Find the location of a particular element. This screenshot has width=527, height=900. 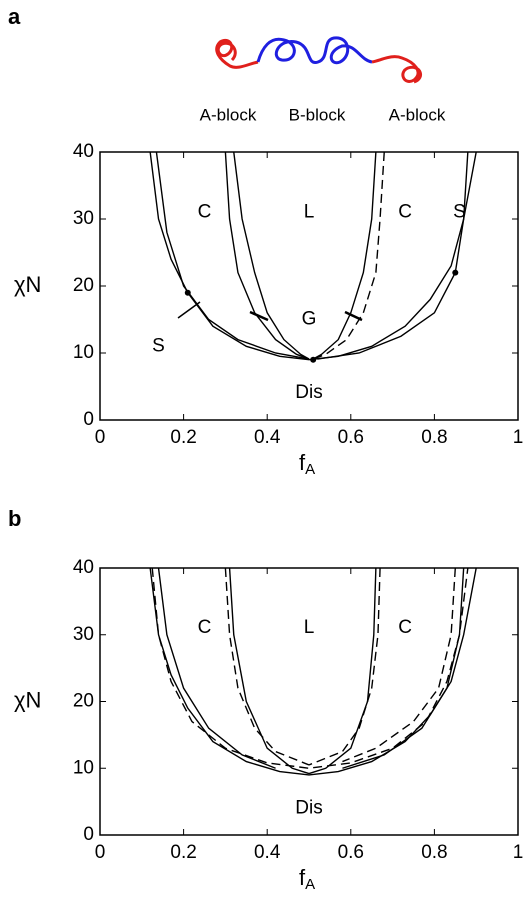

polymer-cartoon is located at coordinates (319, 60).